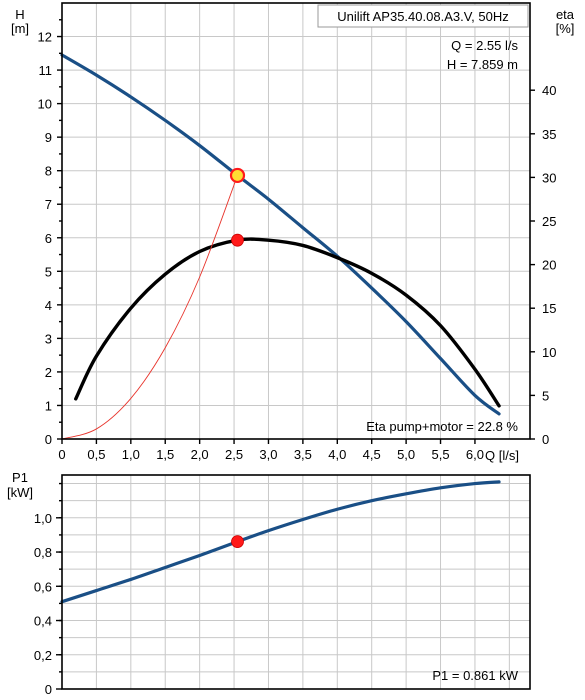 Image resolution: width=585 pixels, height=700 pixels. What do you see at coordinates (484, 45) in the screenshot?
I see `q-readout: Q = 2.55 l/s` at bounding box center [484, 45].